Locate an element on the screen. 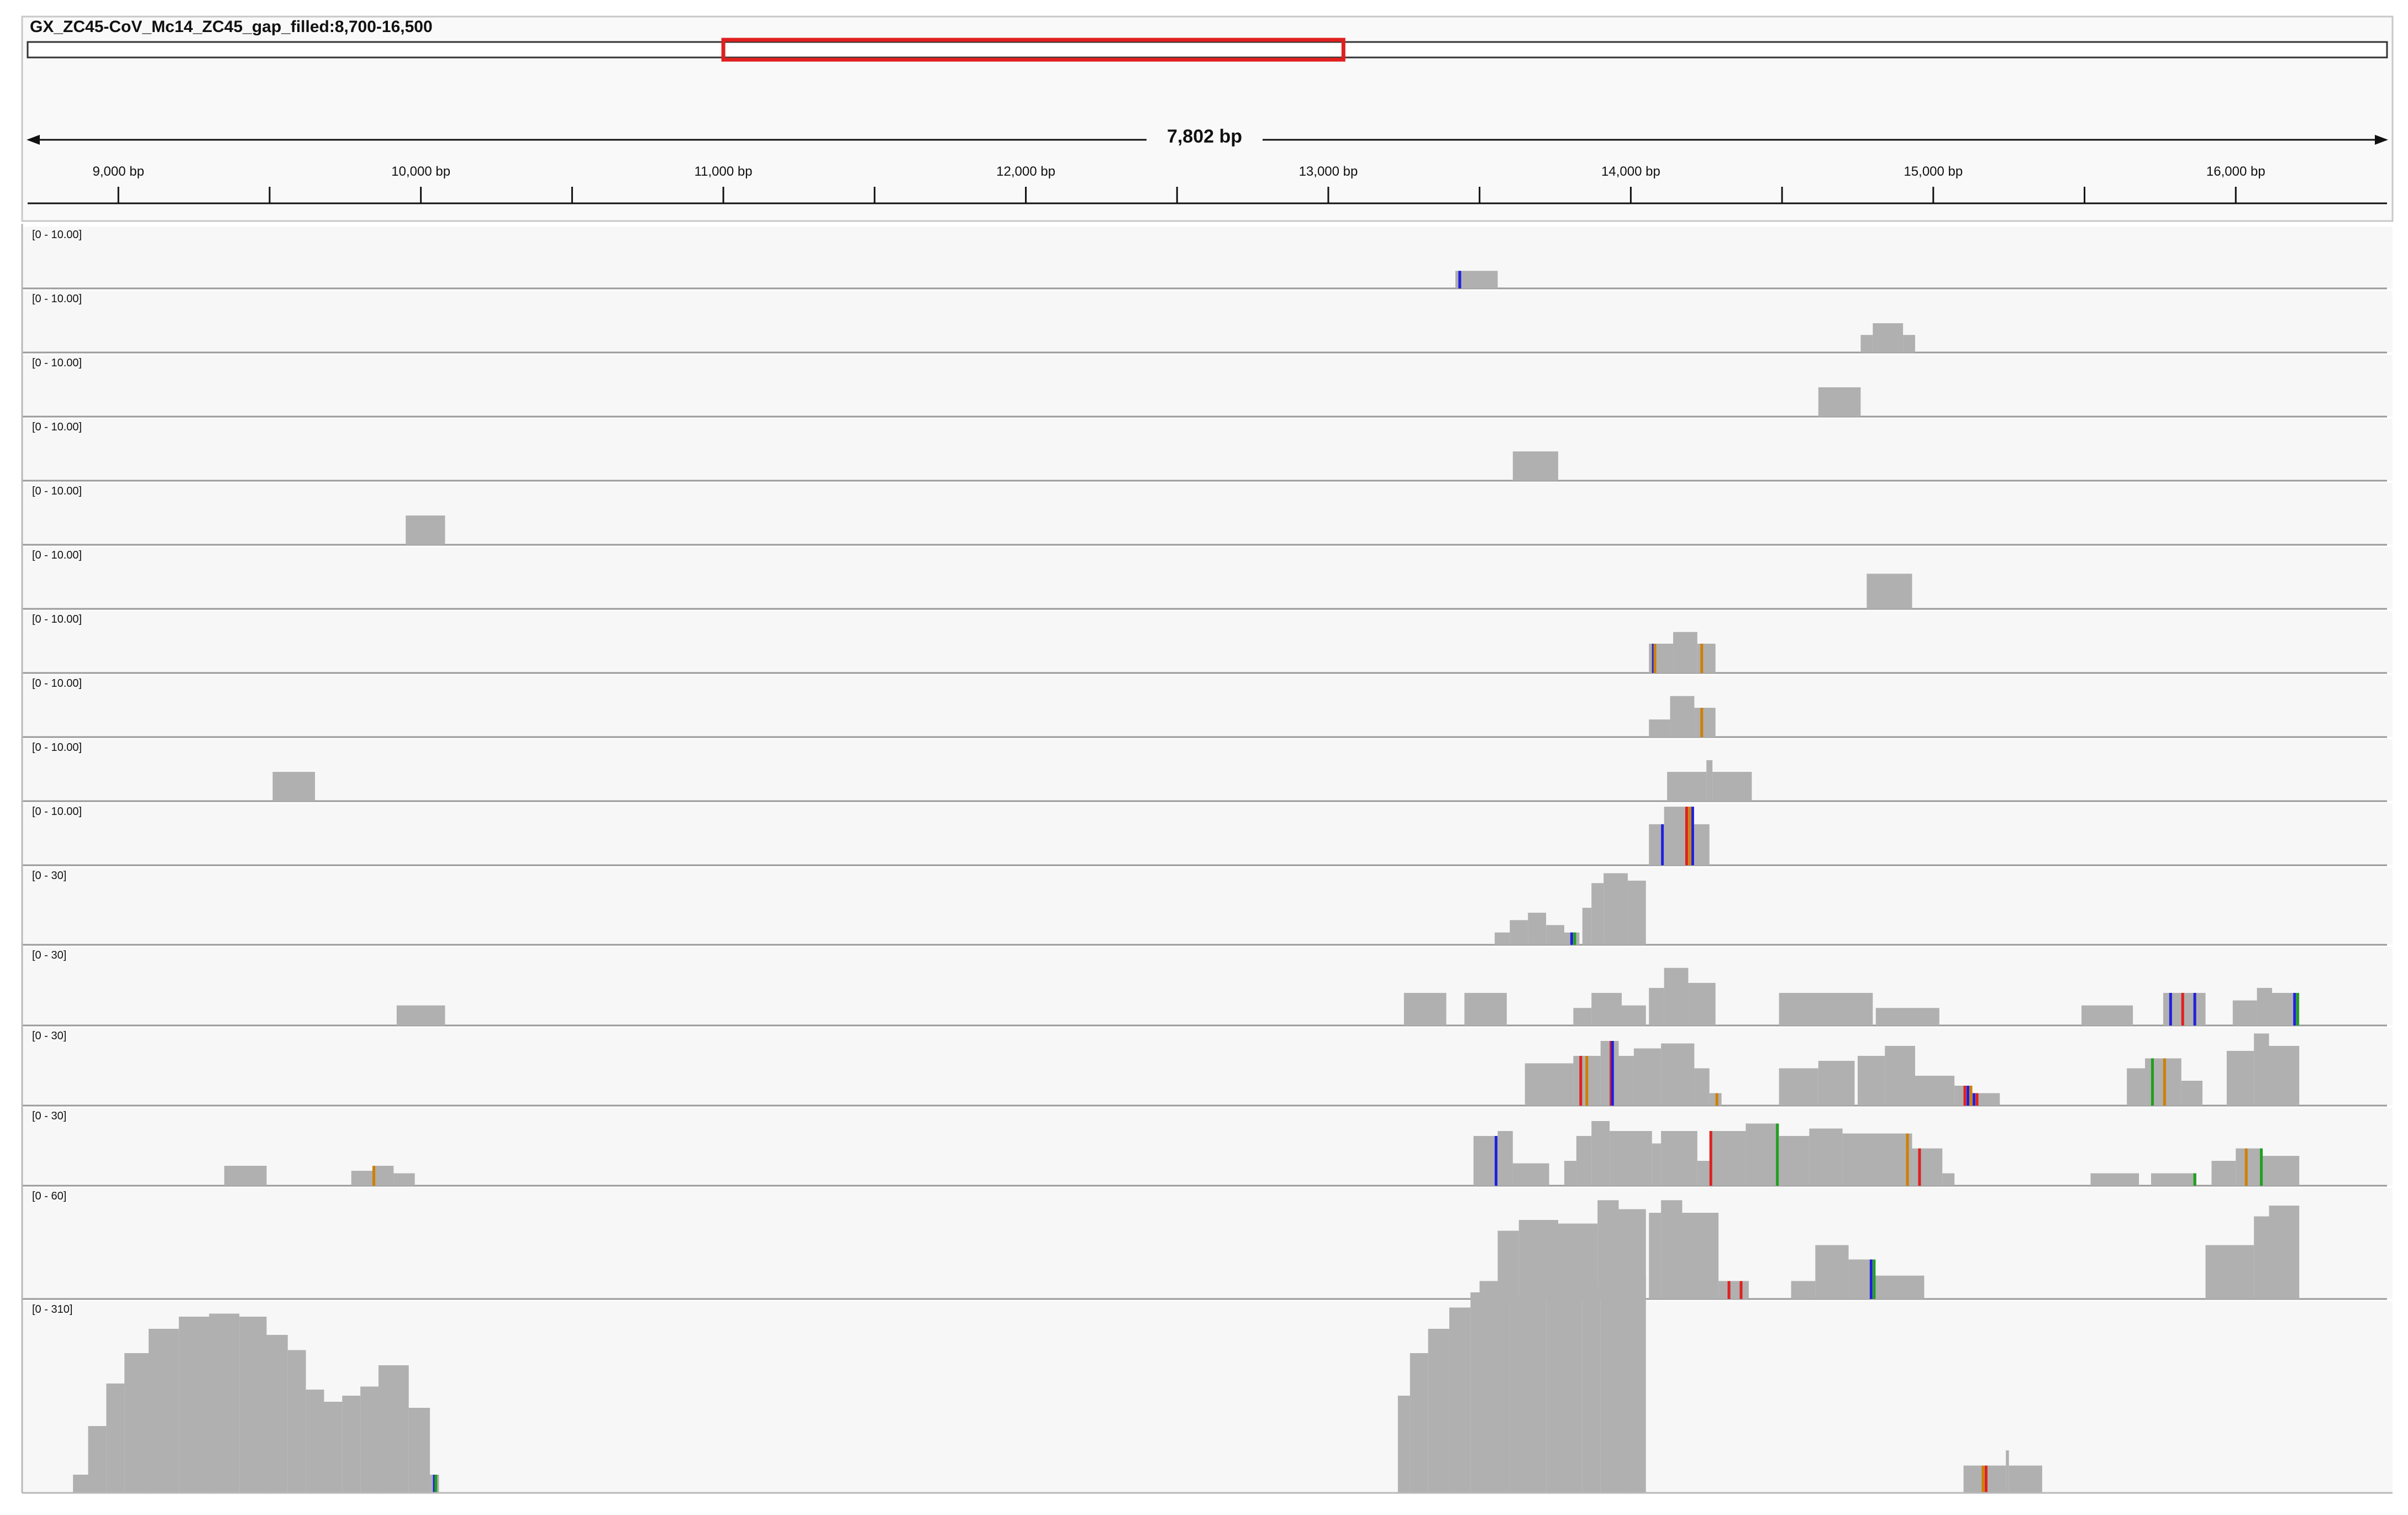 This screenshot has height=1515, width=2408. current-region-box is located at coordinates (1033, 50).